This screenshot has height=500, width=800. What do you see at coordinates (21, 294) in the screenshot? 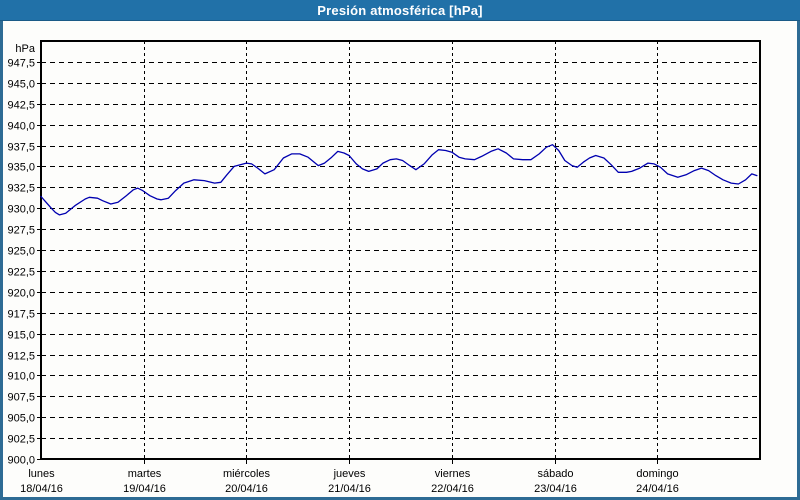
I see `y-tick-label: 920,0` at bounding box center [21, 294].